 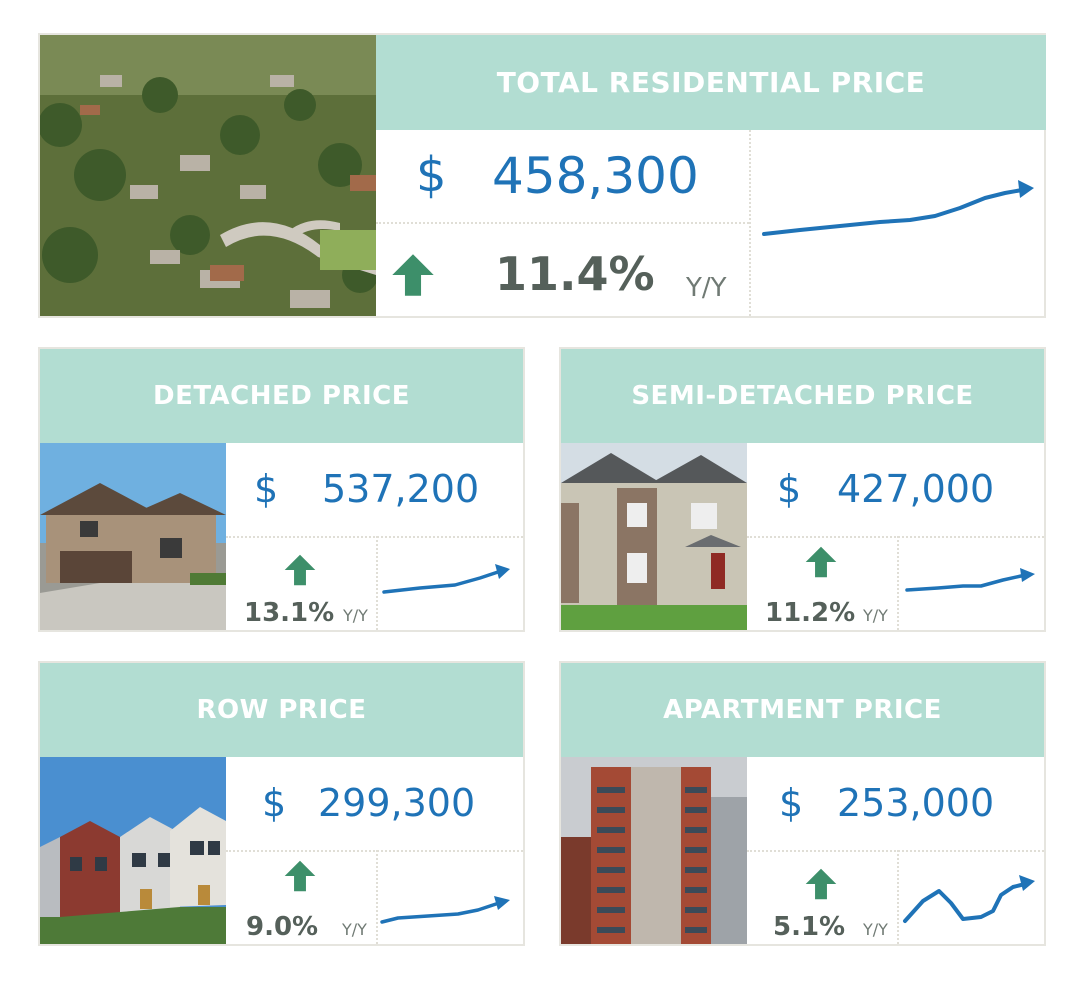 I want to click on row-change: 9.0%, so click(x=282, y=927).